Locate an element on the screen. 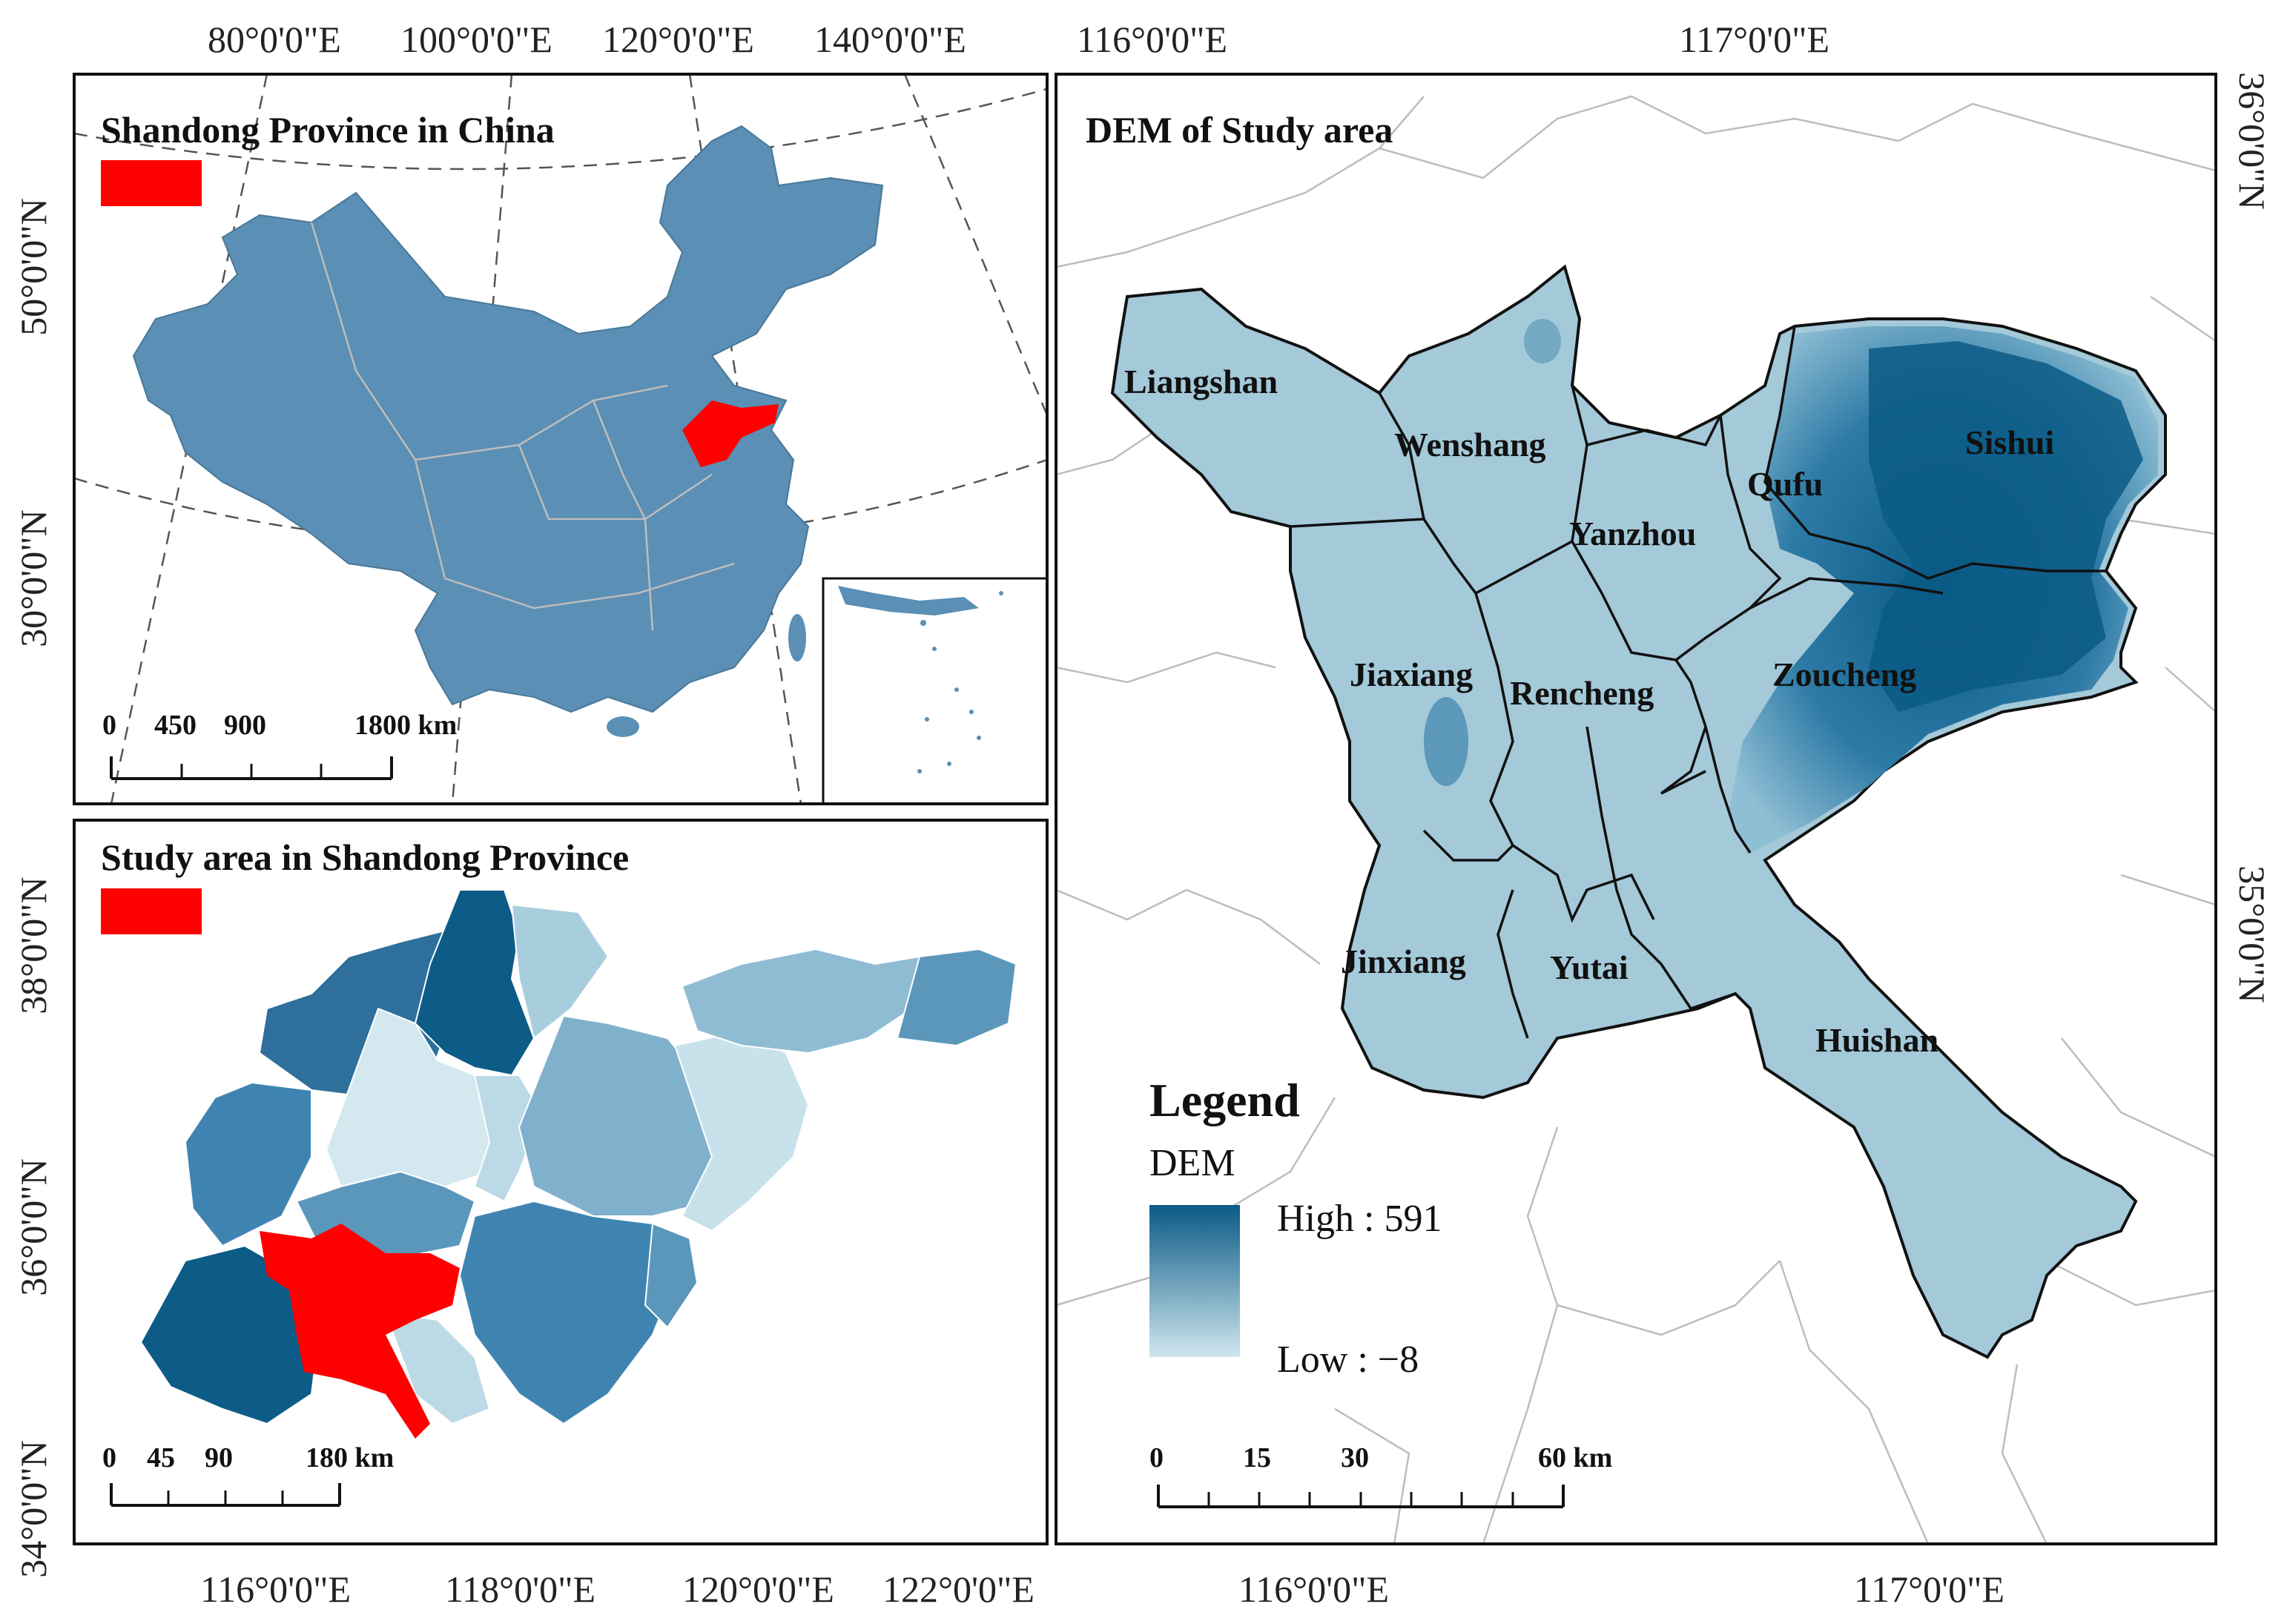 The width and height of the screenshot is (2290, 1624). scale-label: 15 is located at coordinates (1257, 1458).